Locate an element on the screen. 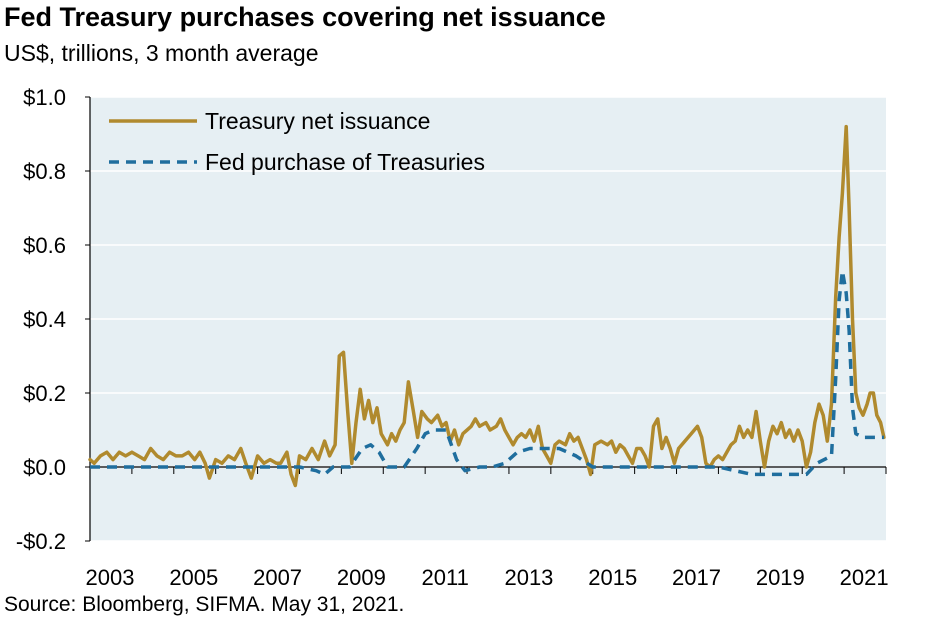 Image resolution: width=936 pixels, height=624 pixels. y-tick-label: $1.0 is located at coordinates (44, 97).